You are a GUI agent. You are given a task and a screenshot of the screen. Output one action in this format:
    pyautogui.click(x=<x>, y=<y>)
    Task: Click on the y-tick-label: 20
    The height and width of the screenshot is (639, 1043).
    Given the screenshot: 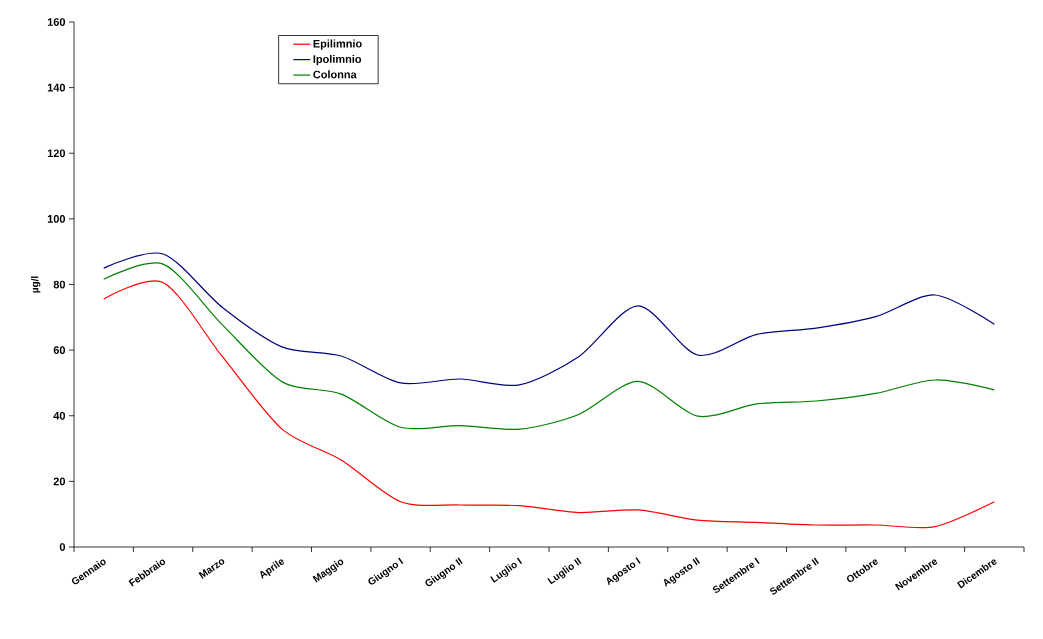 What is the action you would take?
    pyautogui.click(x=59, y=481)
    